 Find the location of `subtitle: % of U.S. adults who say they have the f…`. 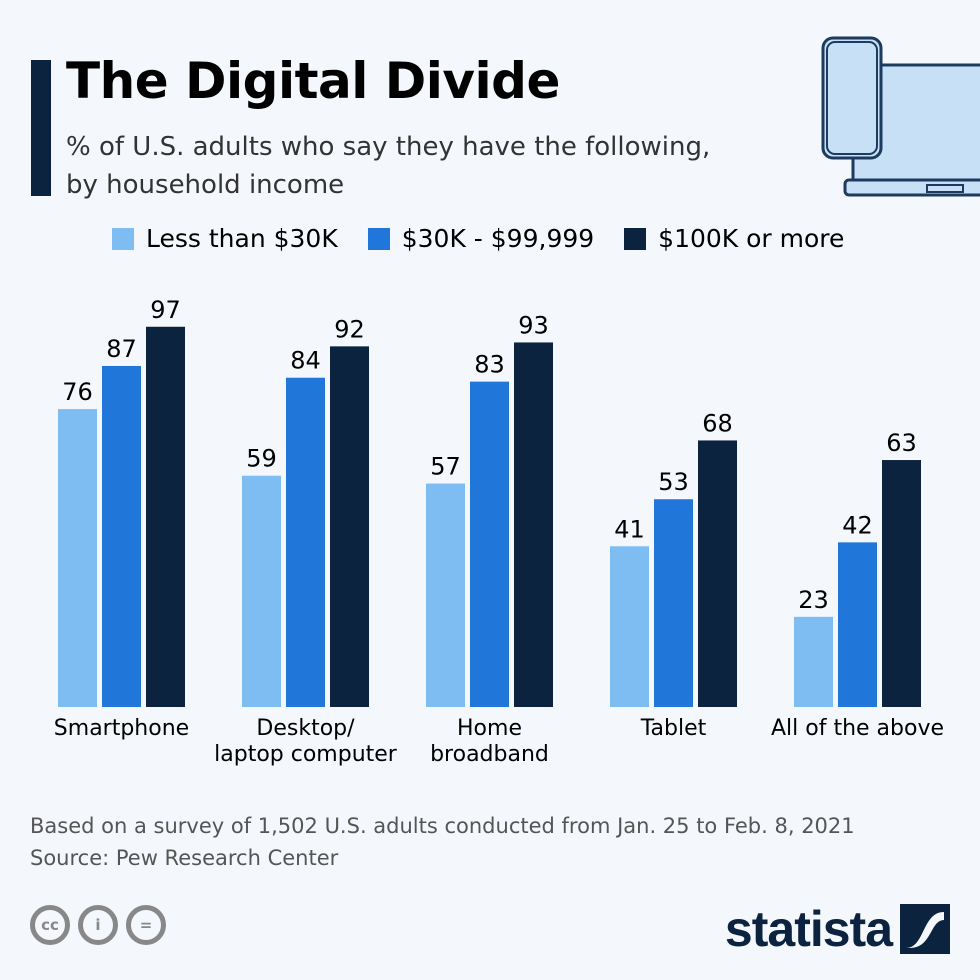

subtitle: % of U.S. adults who say they have the f… is located at coordinates (388, 166).